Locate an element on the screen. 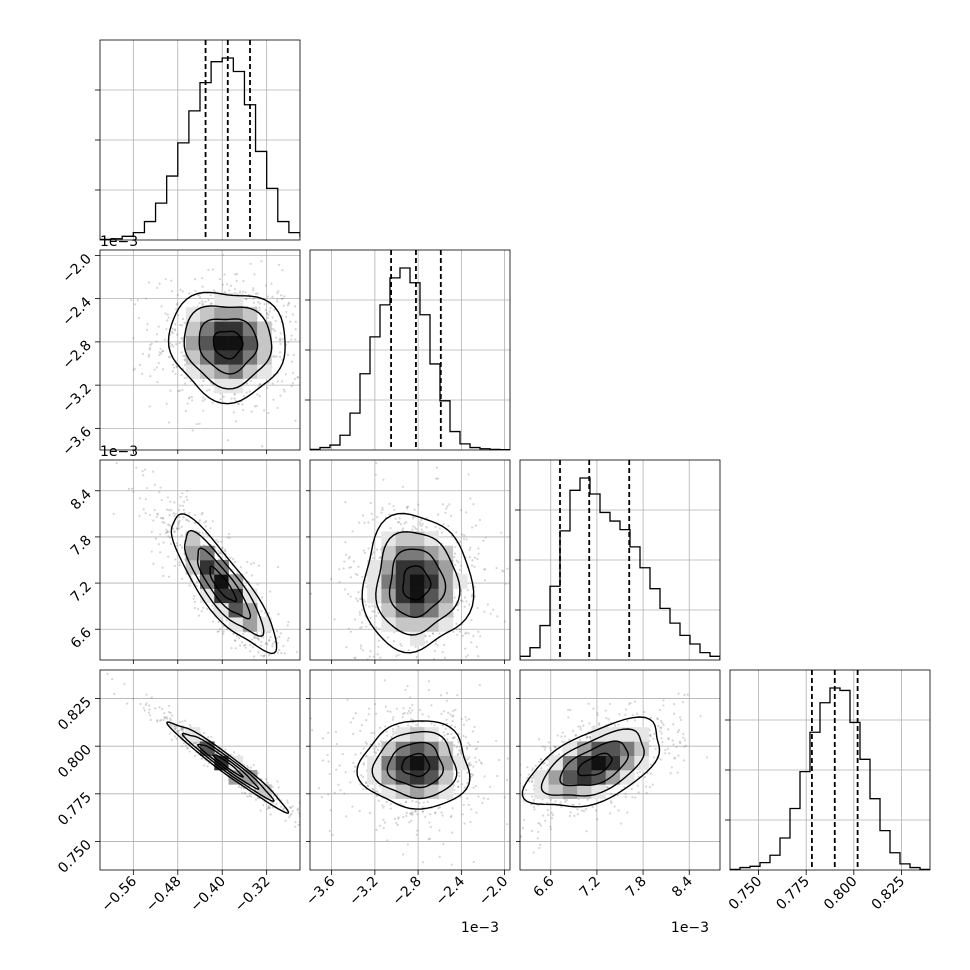  contour-line is located at coordinates (592, 762).